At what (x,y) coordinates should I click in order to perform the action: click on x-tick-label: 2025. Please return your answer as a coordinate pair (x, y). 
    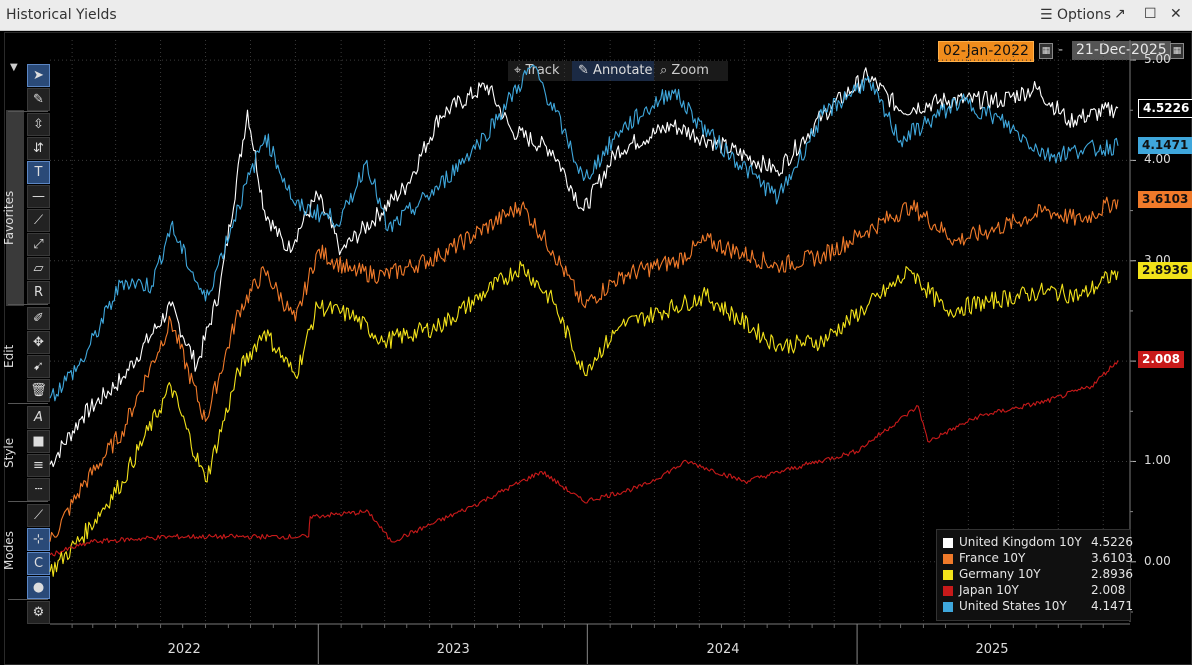
    Looking at the image, I should click on (992, 649).